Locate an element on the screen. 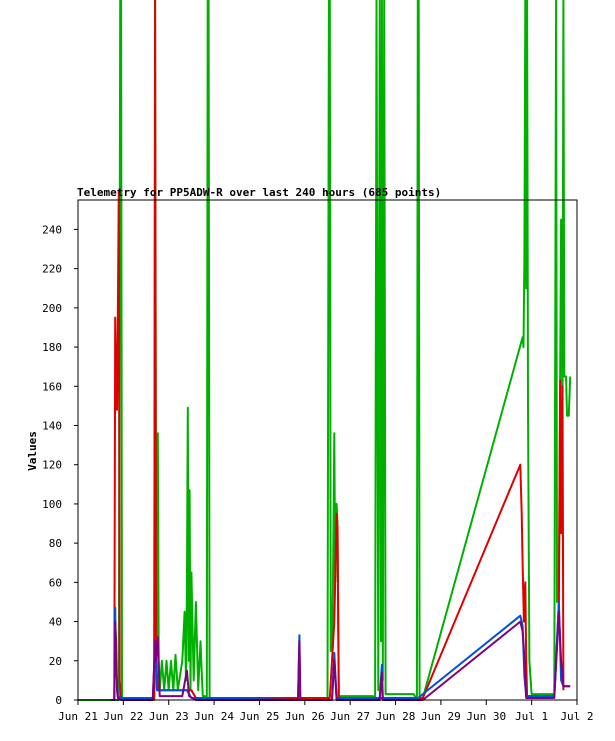 The width and height of the screenshot is (615, 741). x-tick-label: Jun 27 is located at coordinates (350, 716).